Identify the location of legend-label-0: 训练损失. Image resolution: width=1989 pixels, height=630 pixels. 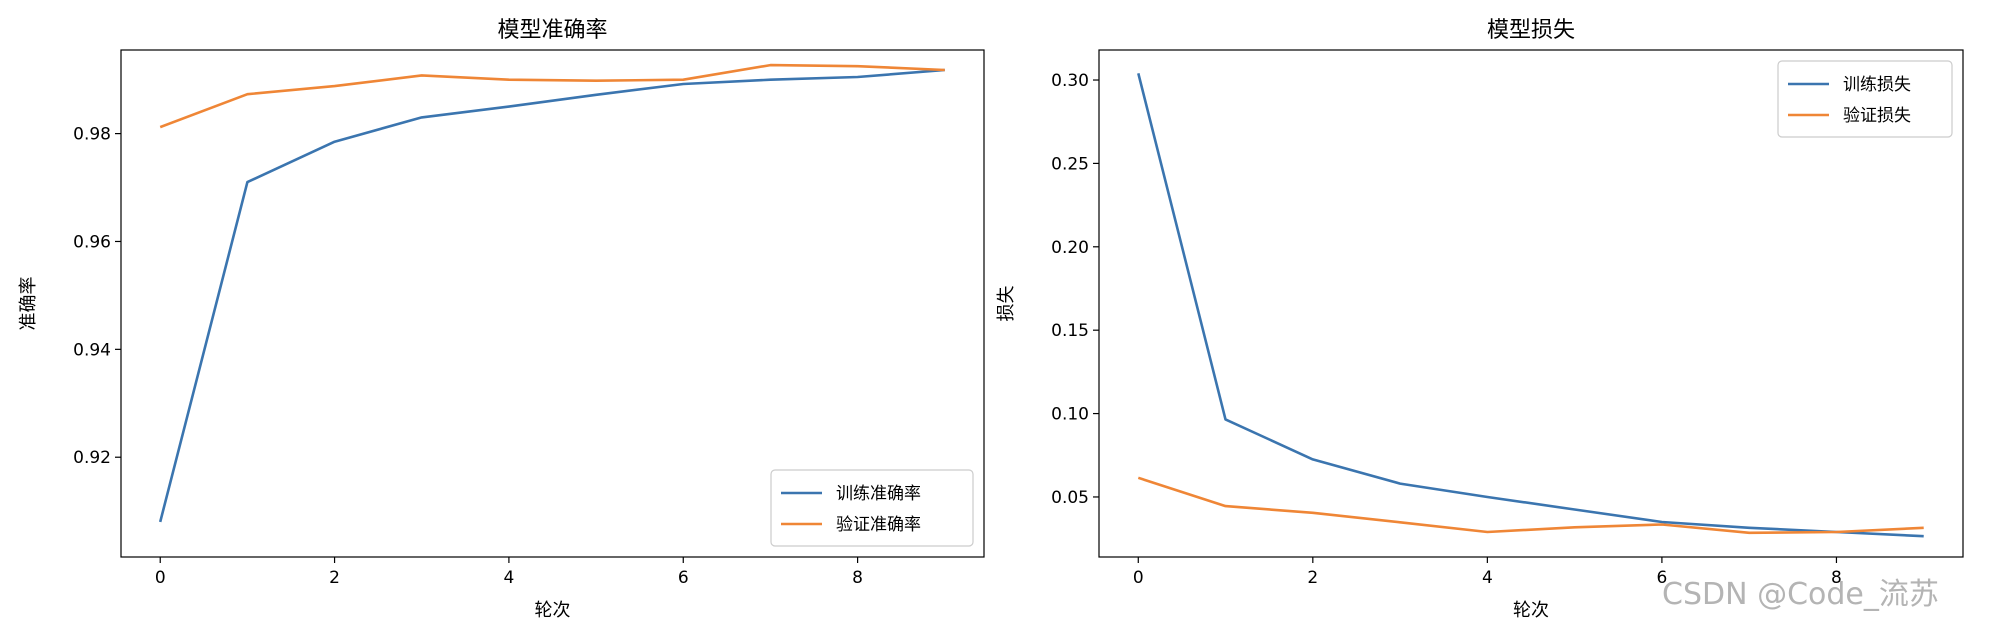
(1877, 85).